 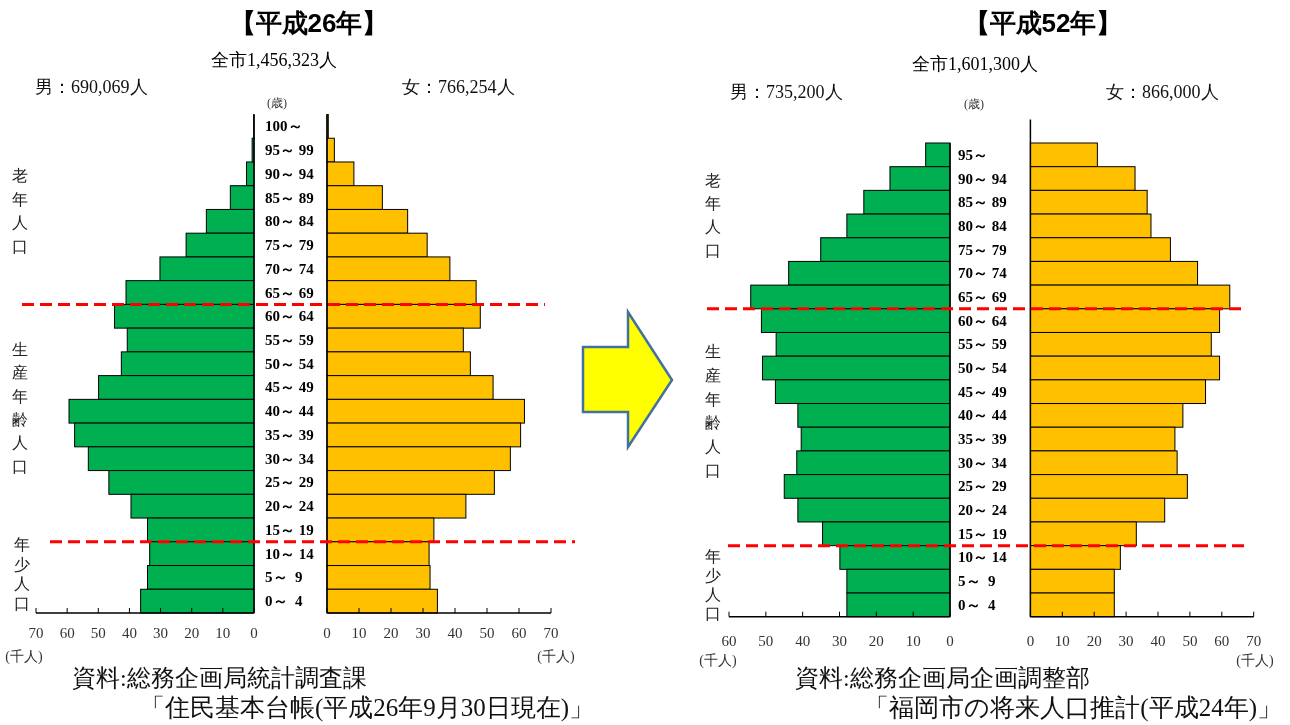 I want to click on y-tick-label: 100～, so click(x=284, y=126).